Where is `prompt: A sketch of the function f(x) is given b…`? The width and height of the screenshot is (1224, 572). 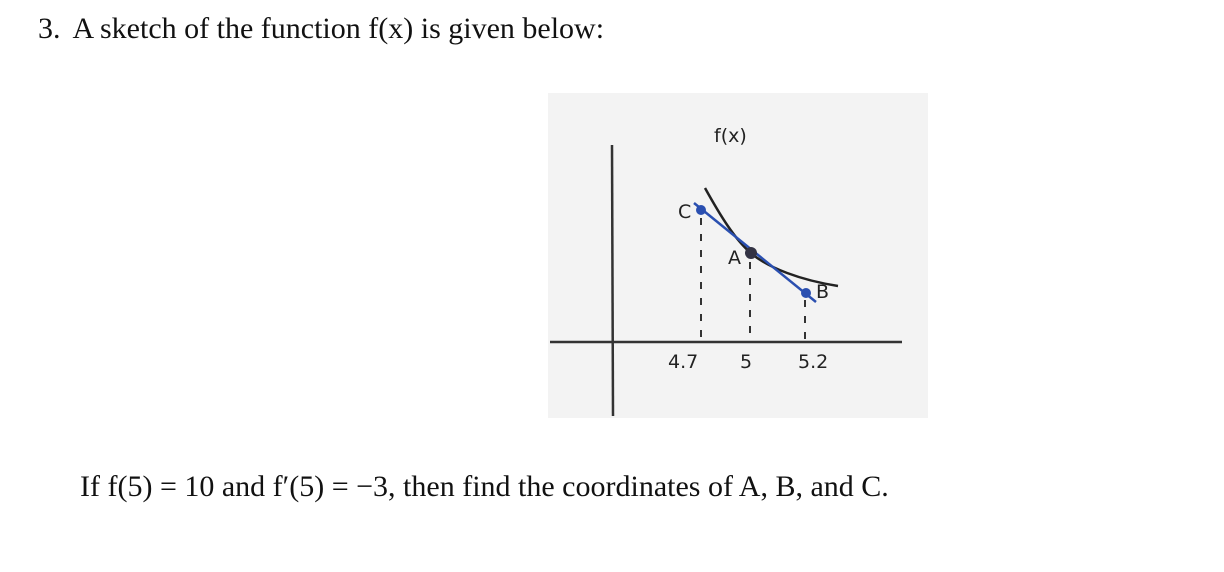 prompt: A sketch of the function f(x) is given b… is located at coordinates (338, 28).